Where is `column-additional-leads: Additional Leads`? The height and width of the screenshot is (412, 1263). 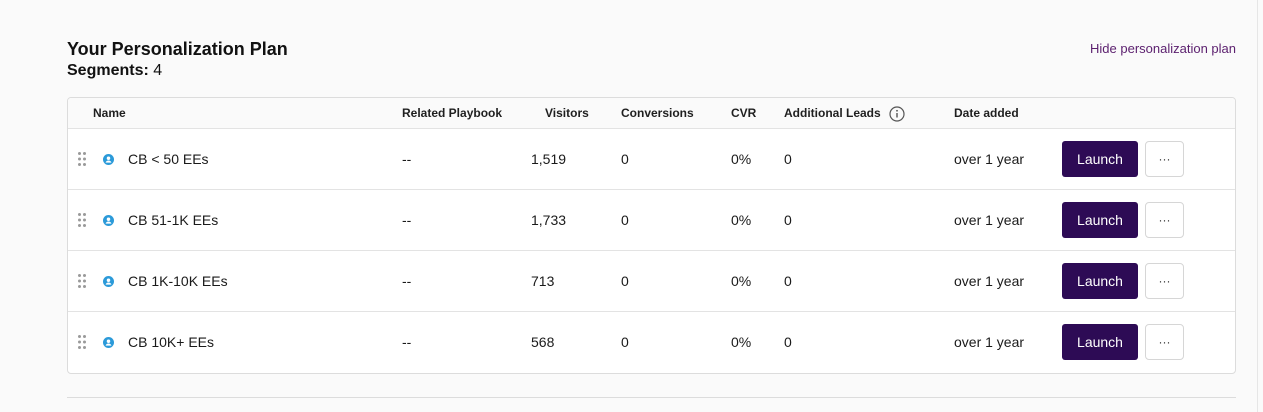 column-additional-leads: Additional Leads is located at coordinates (844, 113).